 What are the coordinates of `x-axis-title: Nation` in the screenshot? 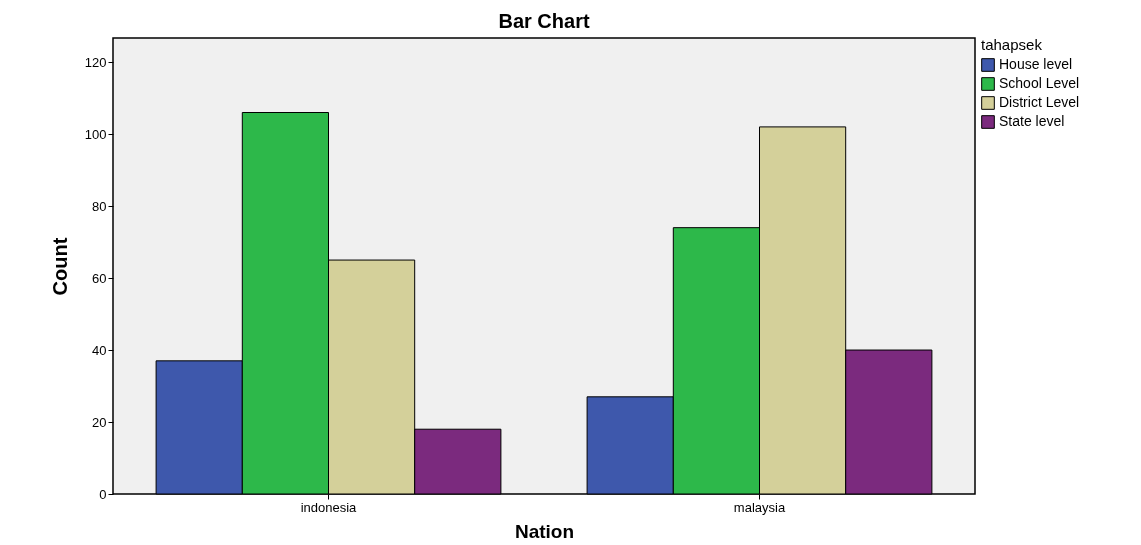 It's located at (544, 531).